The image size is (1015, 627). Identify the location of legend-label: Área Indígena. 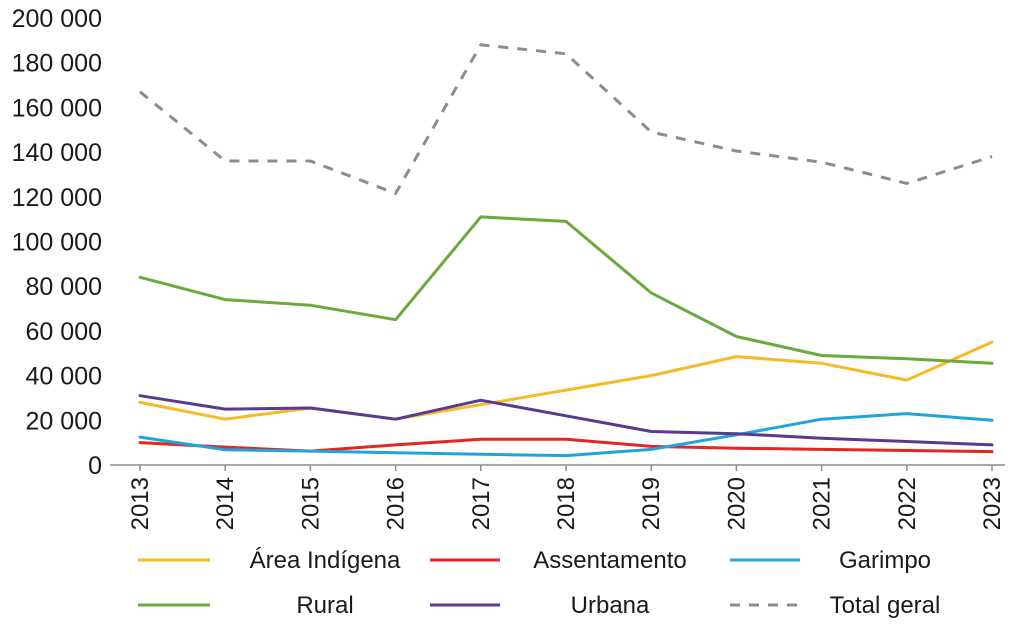
(325, 560).